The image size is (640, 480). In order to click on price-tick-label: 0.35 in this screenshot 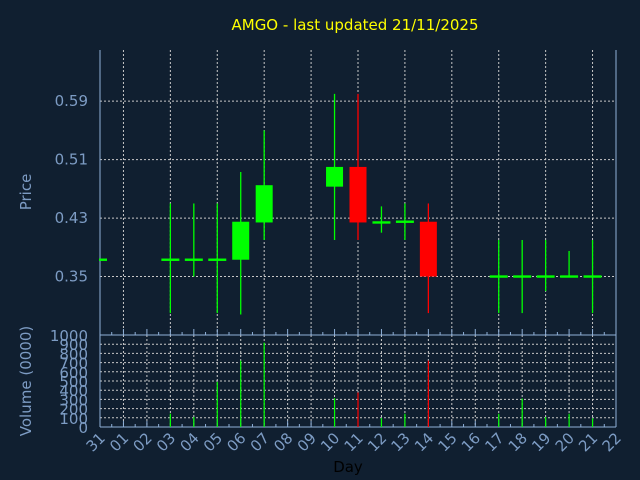, I will do `click(71, 277)`.